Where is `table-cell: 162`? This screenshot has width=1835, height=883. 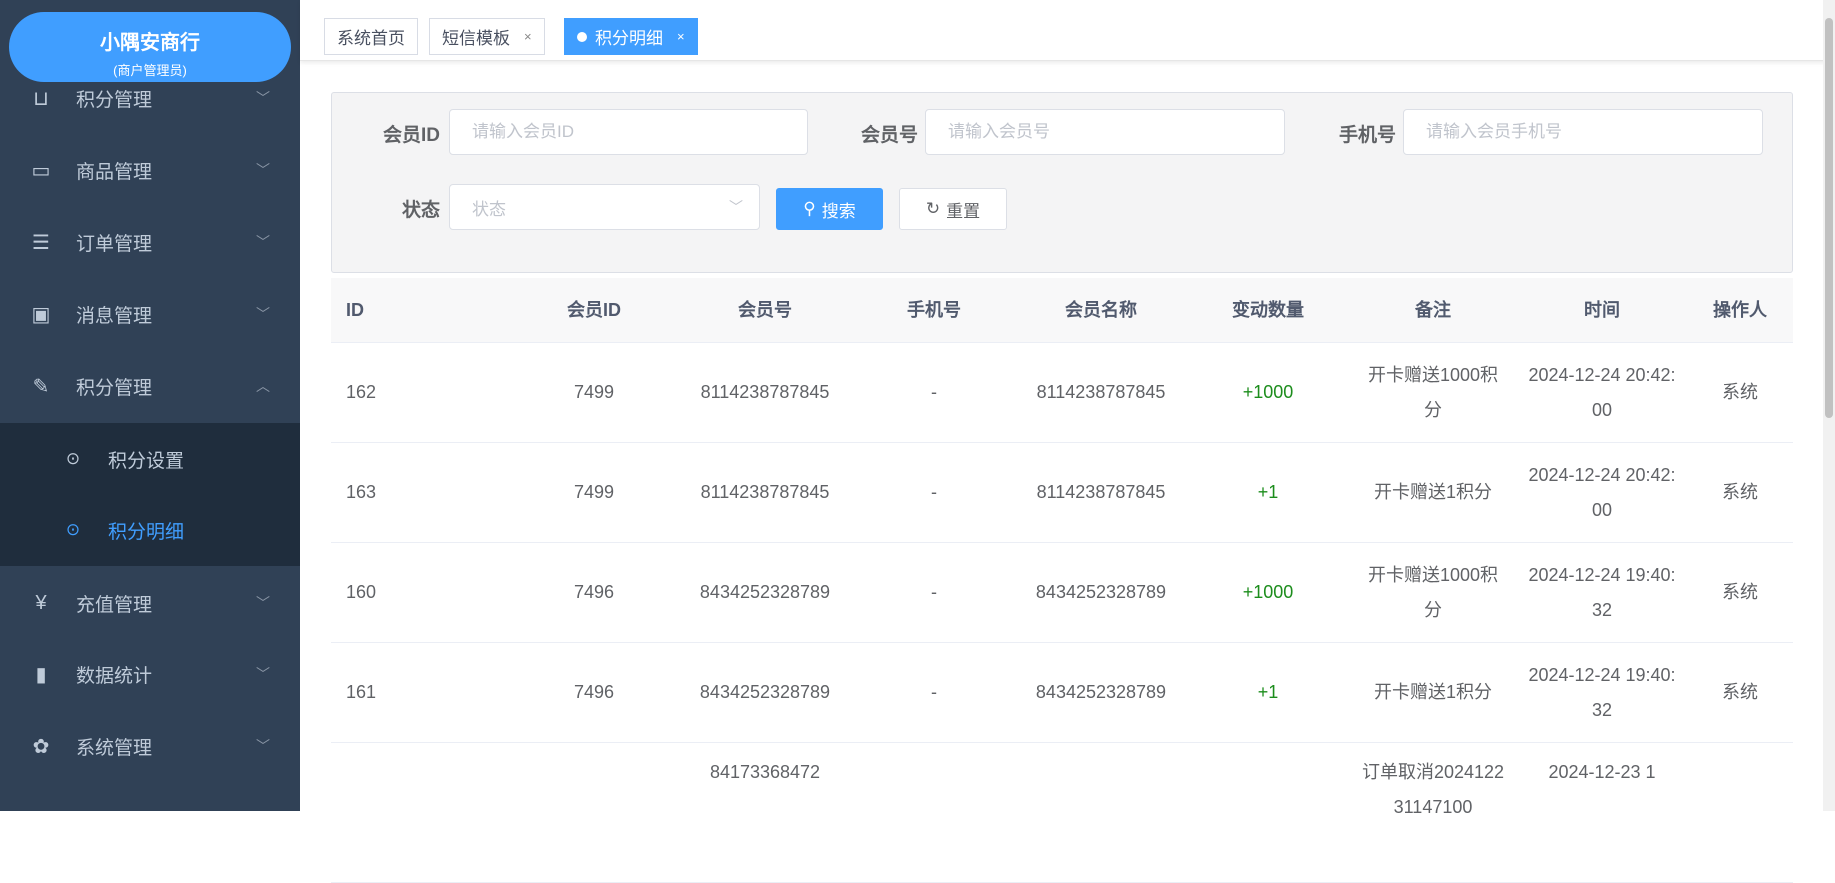
table-cell: 162 is located at coordinates (361, 392).